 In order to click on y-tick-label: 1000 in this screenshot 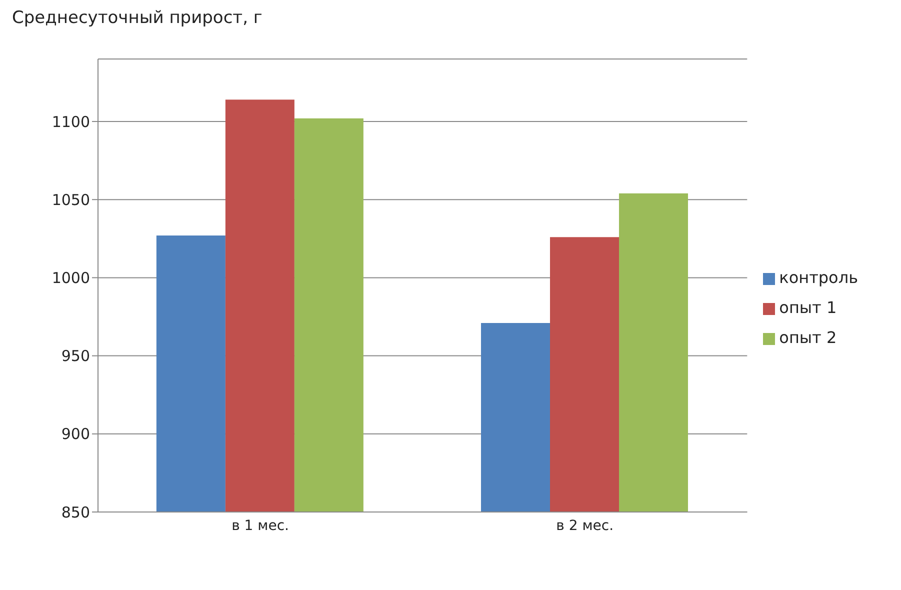, I will do `click(71, 278)`.